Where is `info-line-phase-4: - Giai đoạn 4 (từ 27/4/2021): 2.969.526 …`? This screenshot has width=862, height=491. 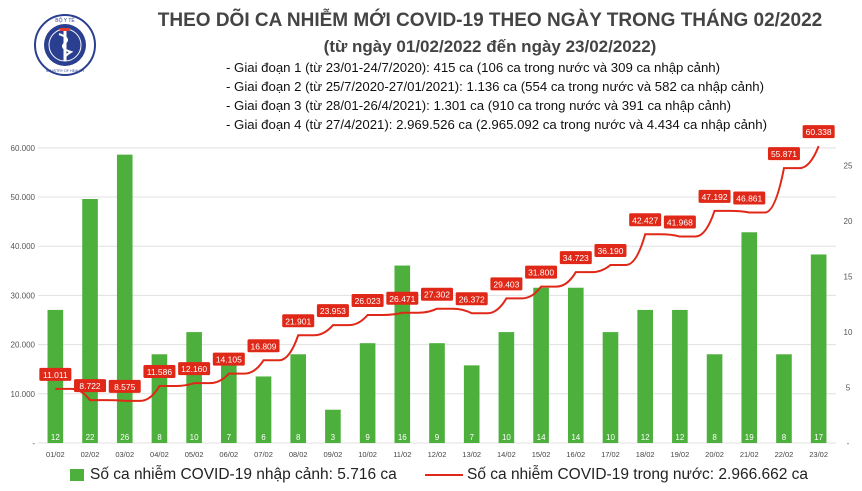
info-line-phase-4: - Giai đoạn 4 (từ 27/4/2021): 2.969.526 … is located at coordinates (496, 124).